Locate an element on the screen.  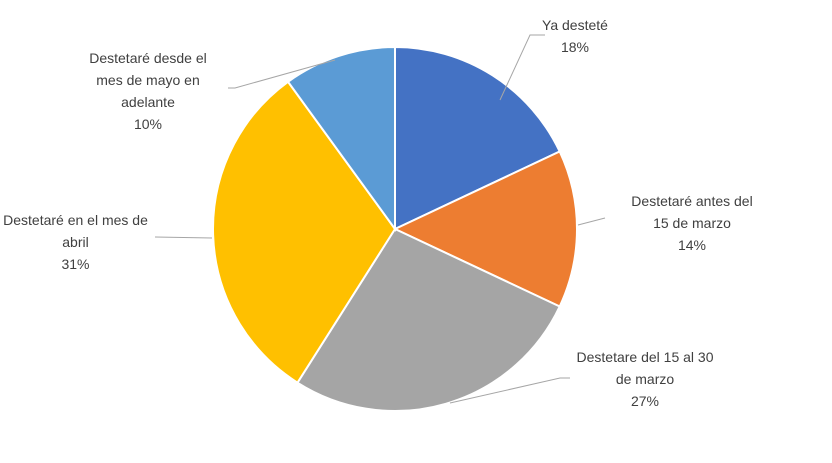
data-label: Destetaré en el mes de abril 31% is located at coordinates (75, 242).